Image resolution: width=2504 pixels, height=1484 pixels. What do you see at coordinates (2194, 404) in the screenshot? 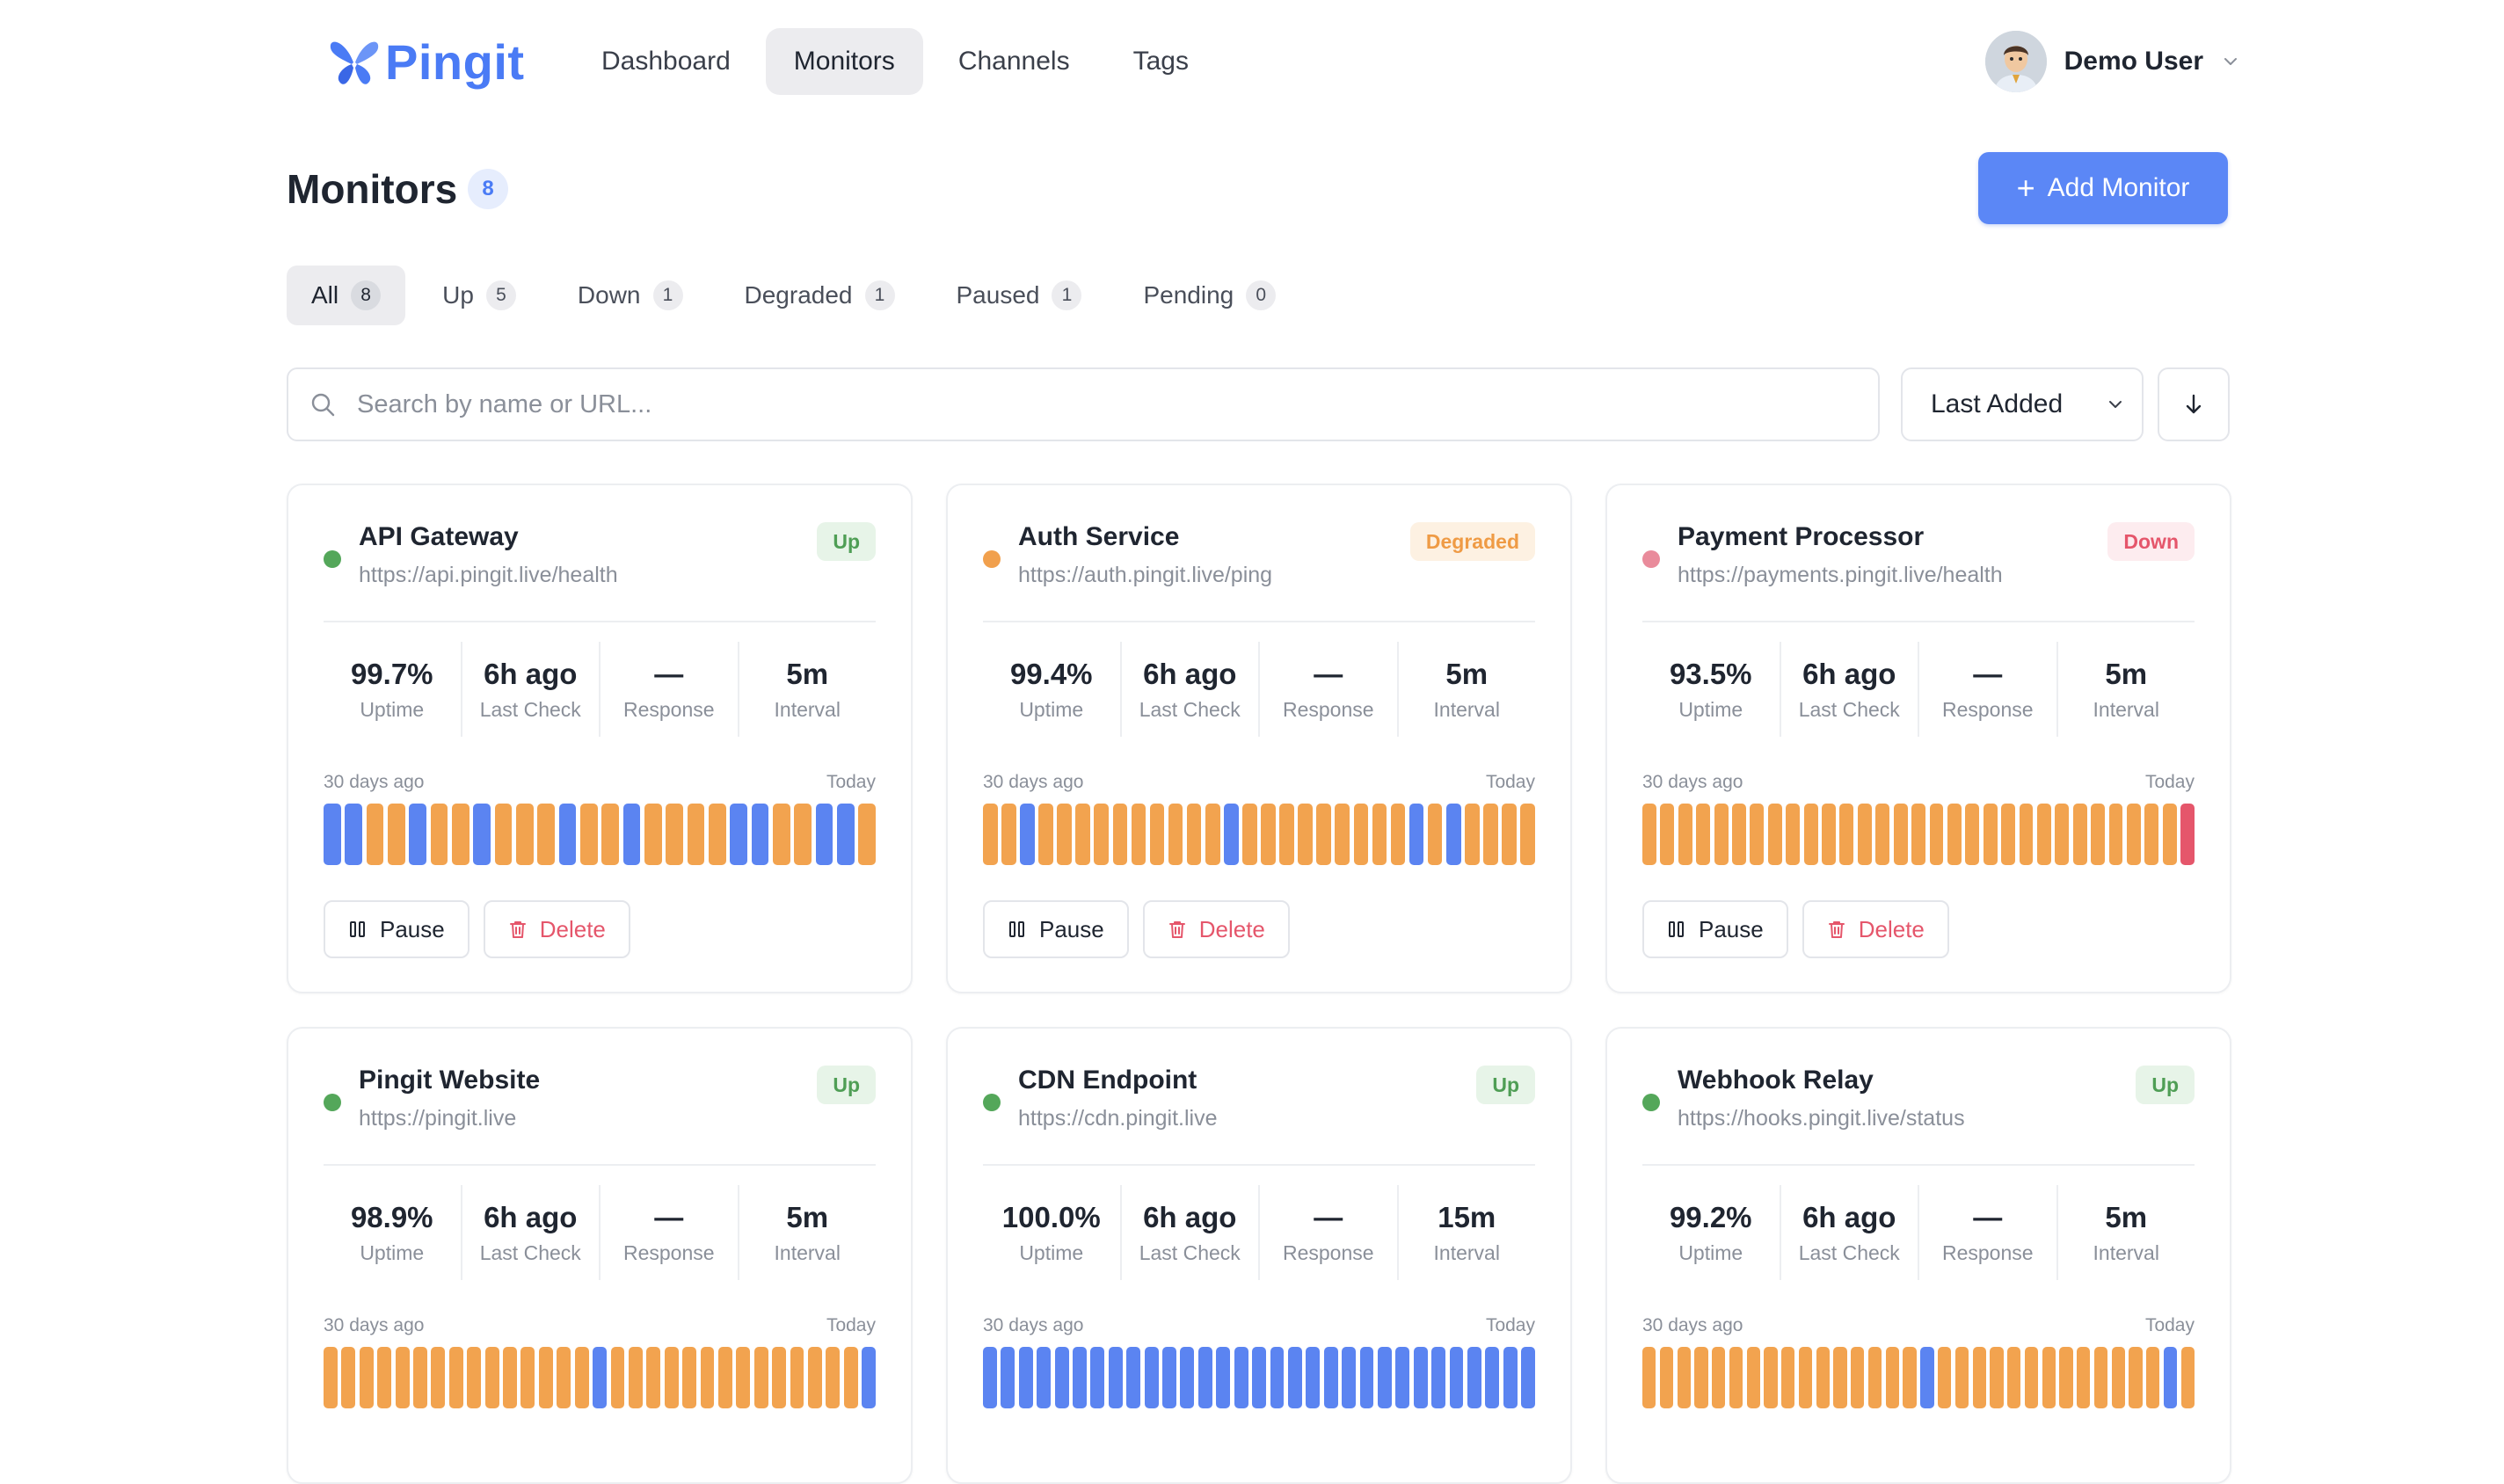
I see `sort-direction-button` at bounding box center [2194, 404].